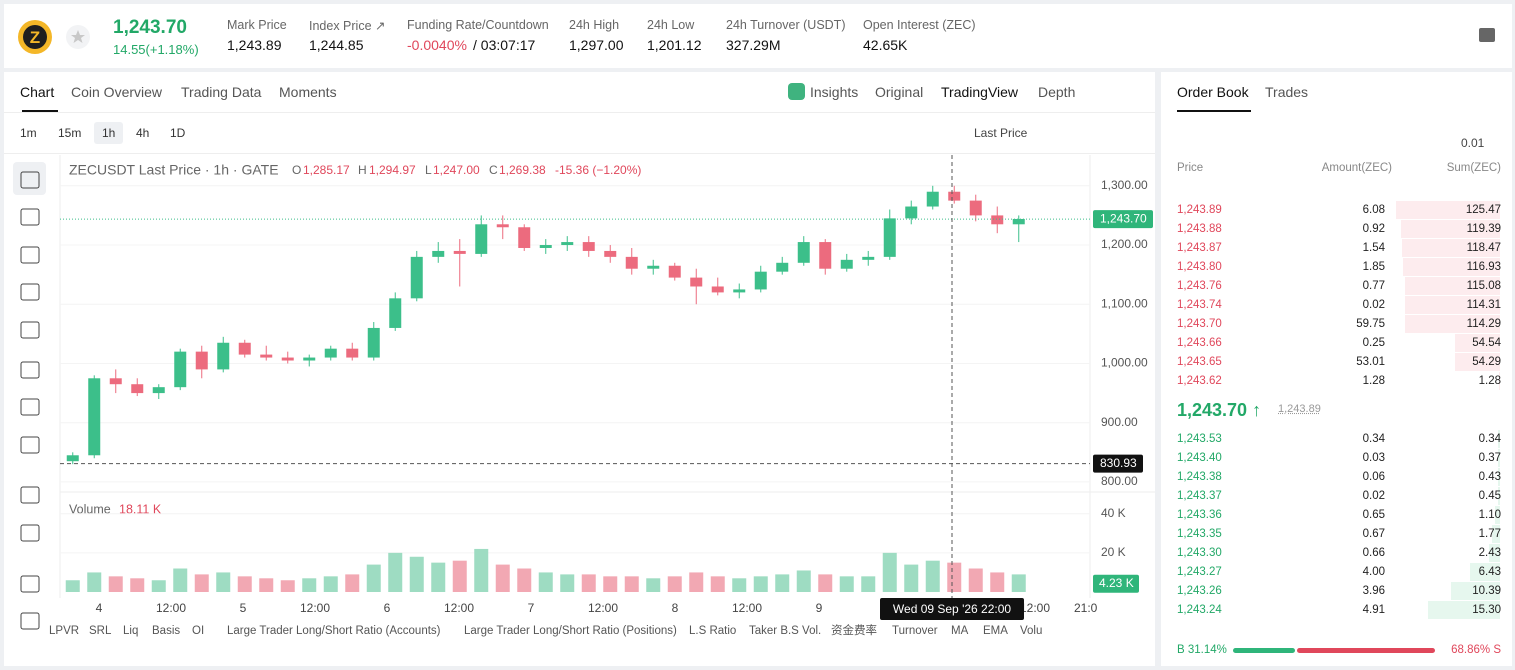 The width and height of the screenshot is (1515, 670). What do you see at coordinates (675, 608) in the screenshot?
I see `x-tick-label: 8` at bounding box center [675, 608].